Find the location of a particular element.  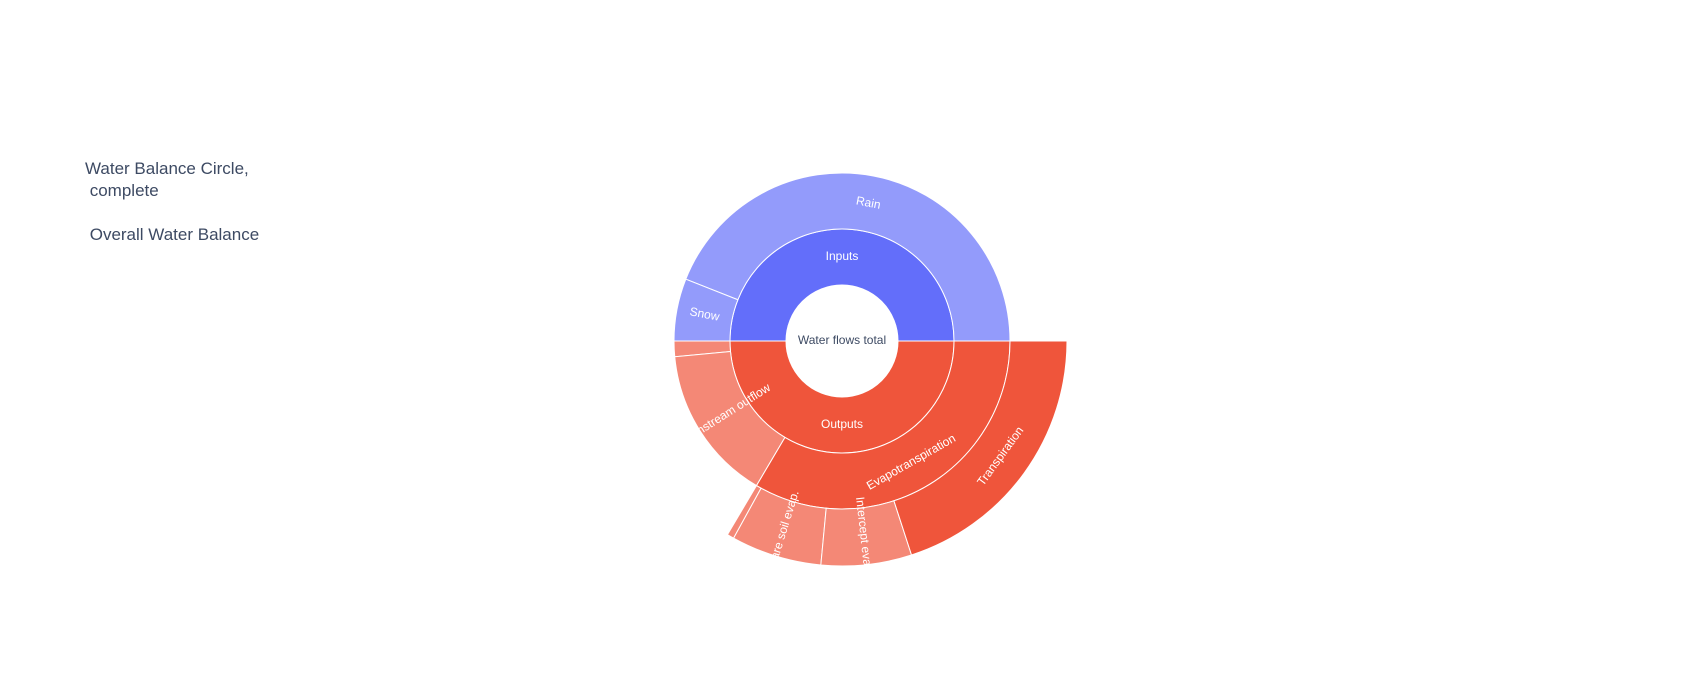

title-line-1: Water Balance Circle, is located at coordinates (167, 168).